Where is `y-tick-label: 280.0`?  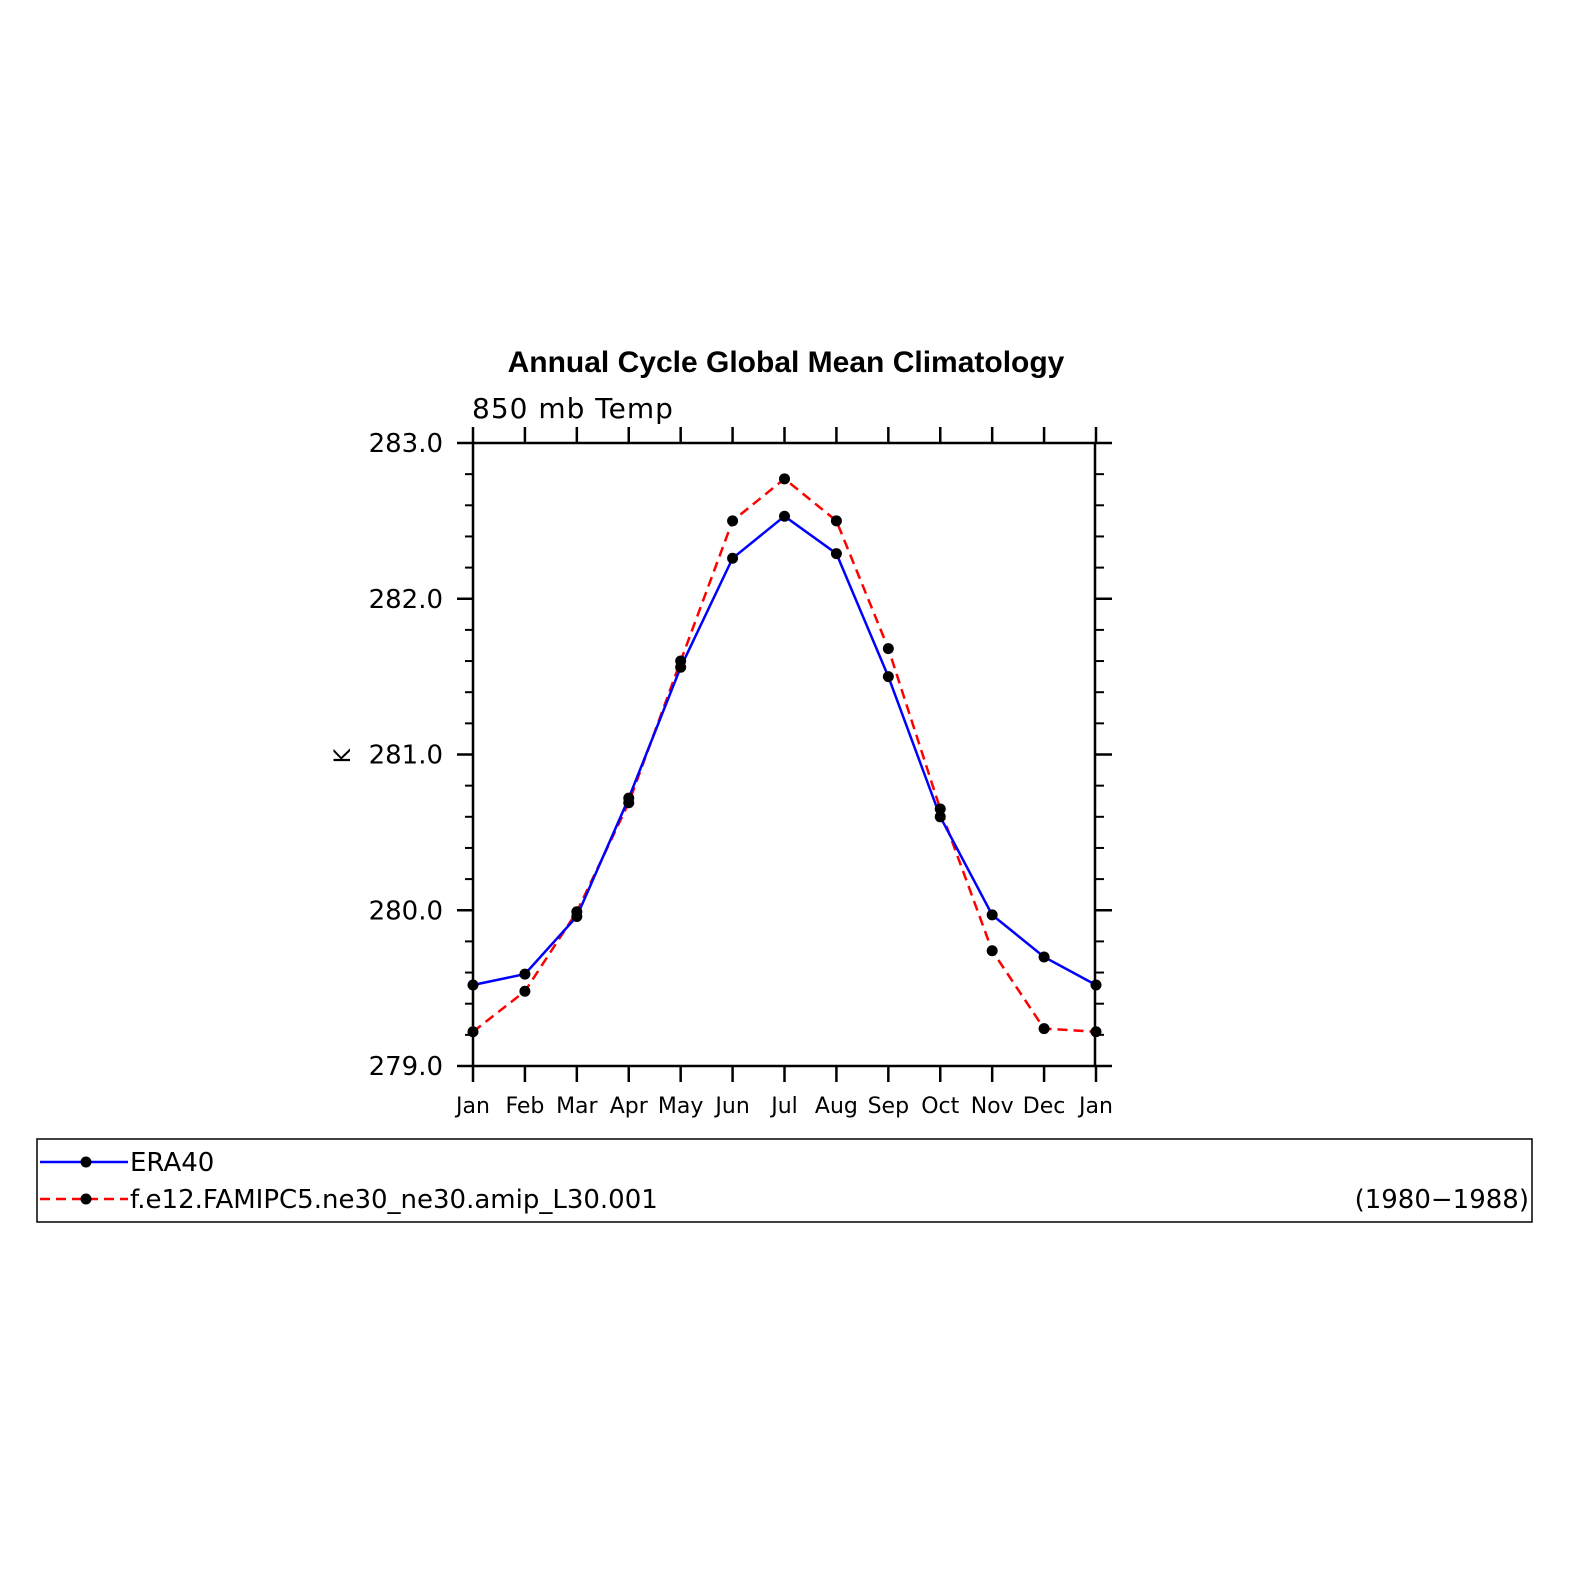
y-tick-label: 280.0 is located at coordinates (406, 911).